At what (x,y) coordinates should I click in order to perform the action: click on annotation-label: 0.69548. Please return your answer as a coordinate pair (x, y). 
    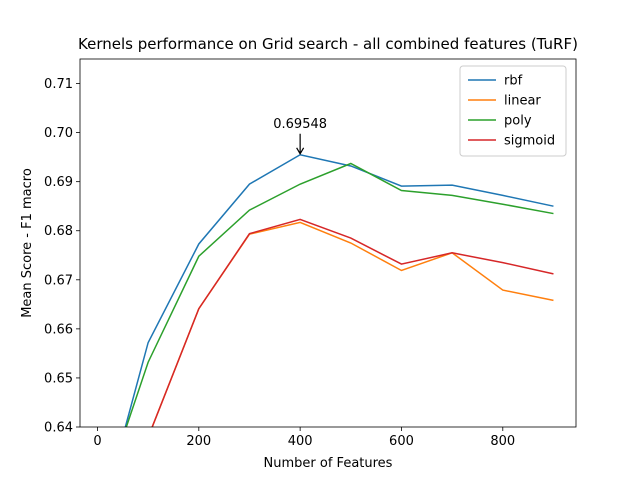
    Looking at the image, I should click on (300, 124).